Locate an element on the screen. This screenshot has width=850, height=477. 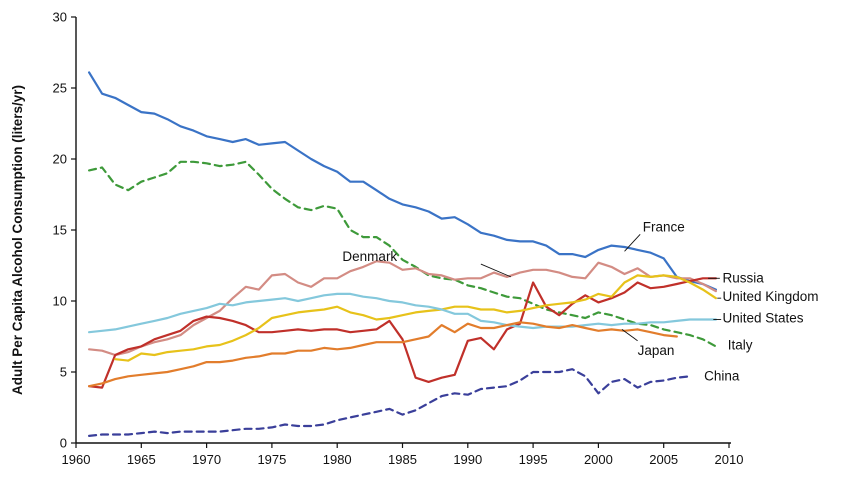
leader-line-japan is located at coordinates (629, 335).